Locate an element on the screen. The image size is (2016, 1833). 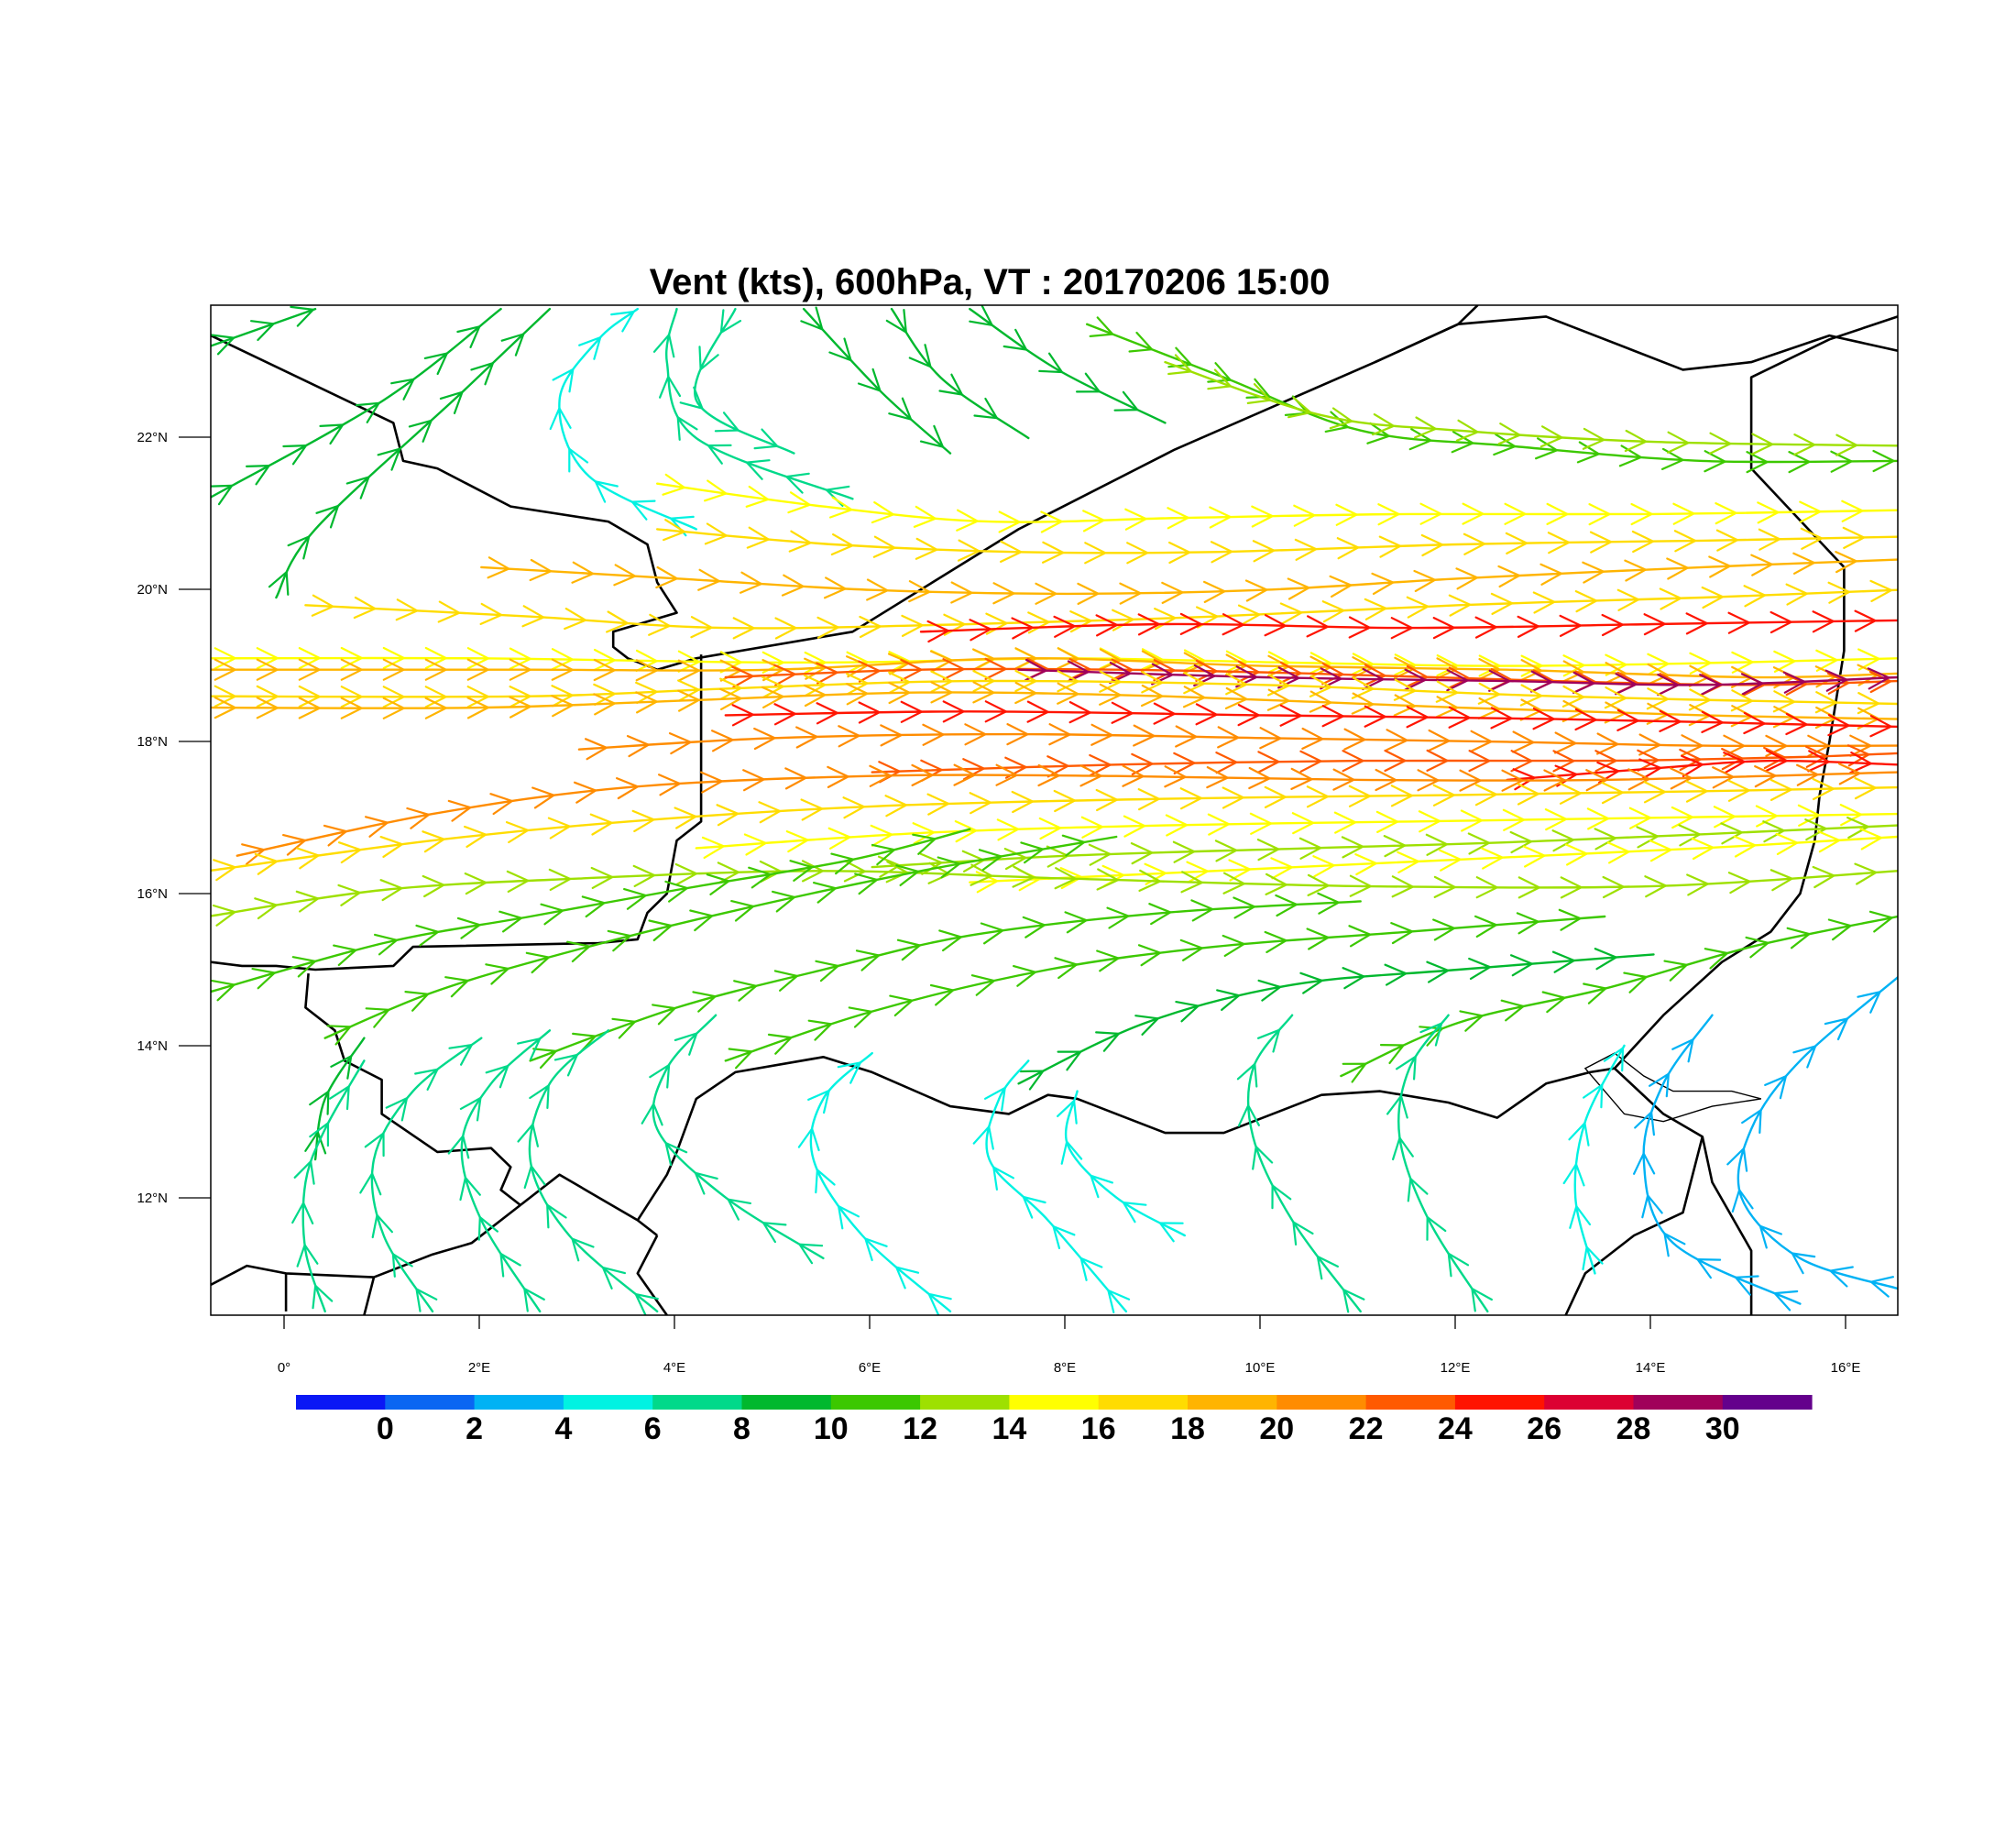
colorbar-label: 22 is located at coordinates (1366, 1428).